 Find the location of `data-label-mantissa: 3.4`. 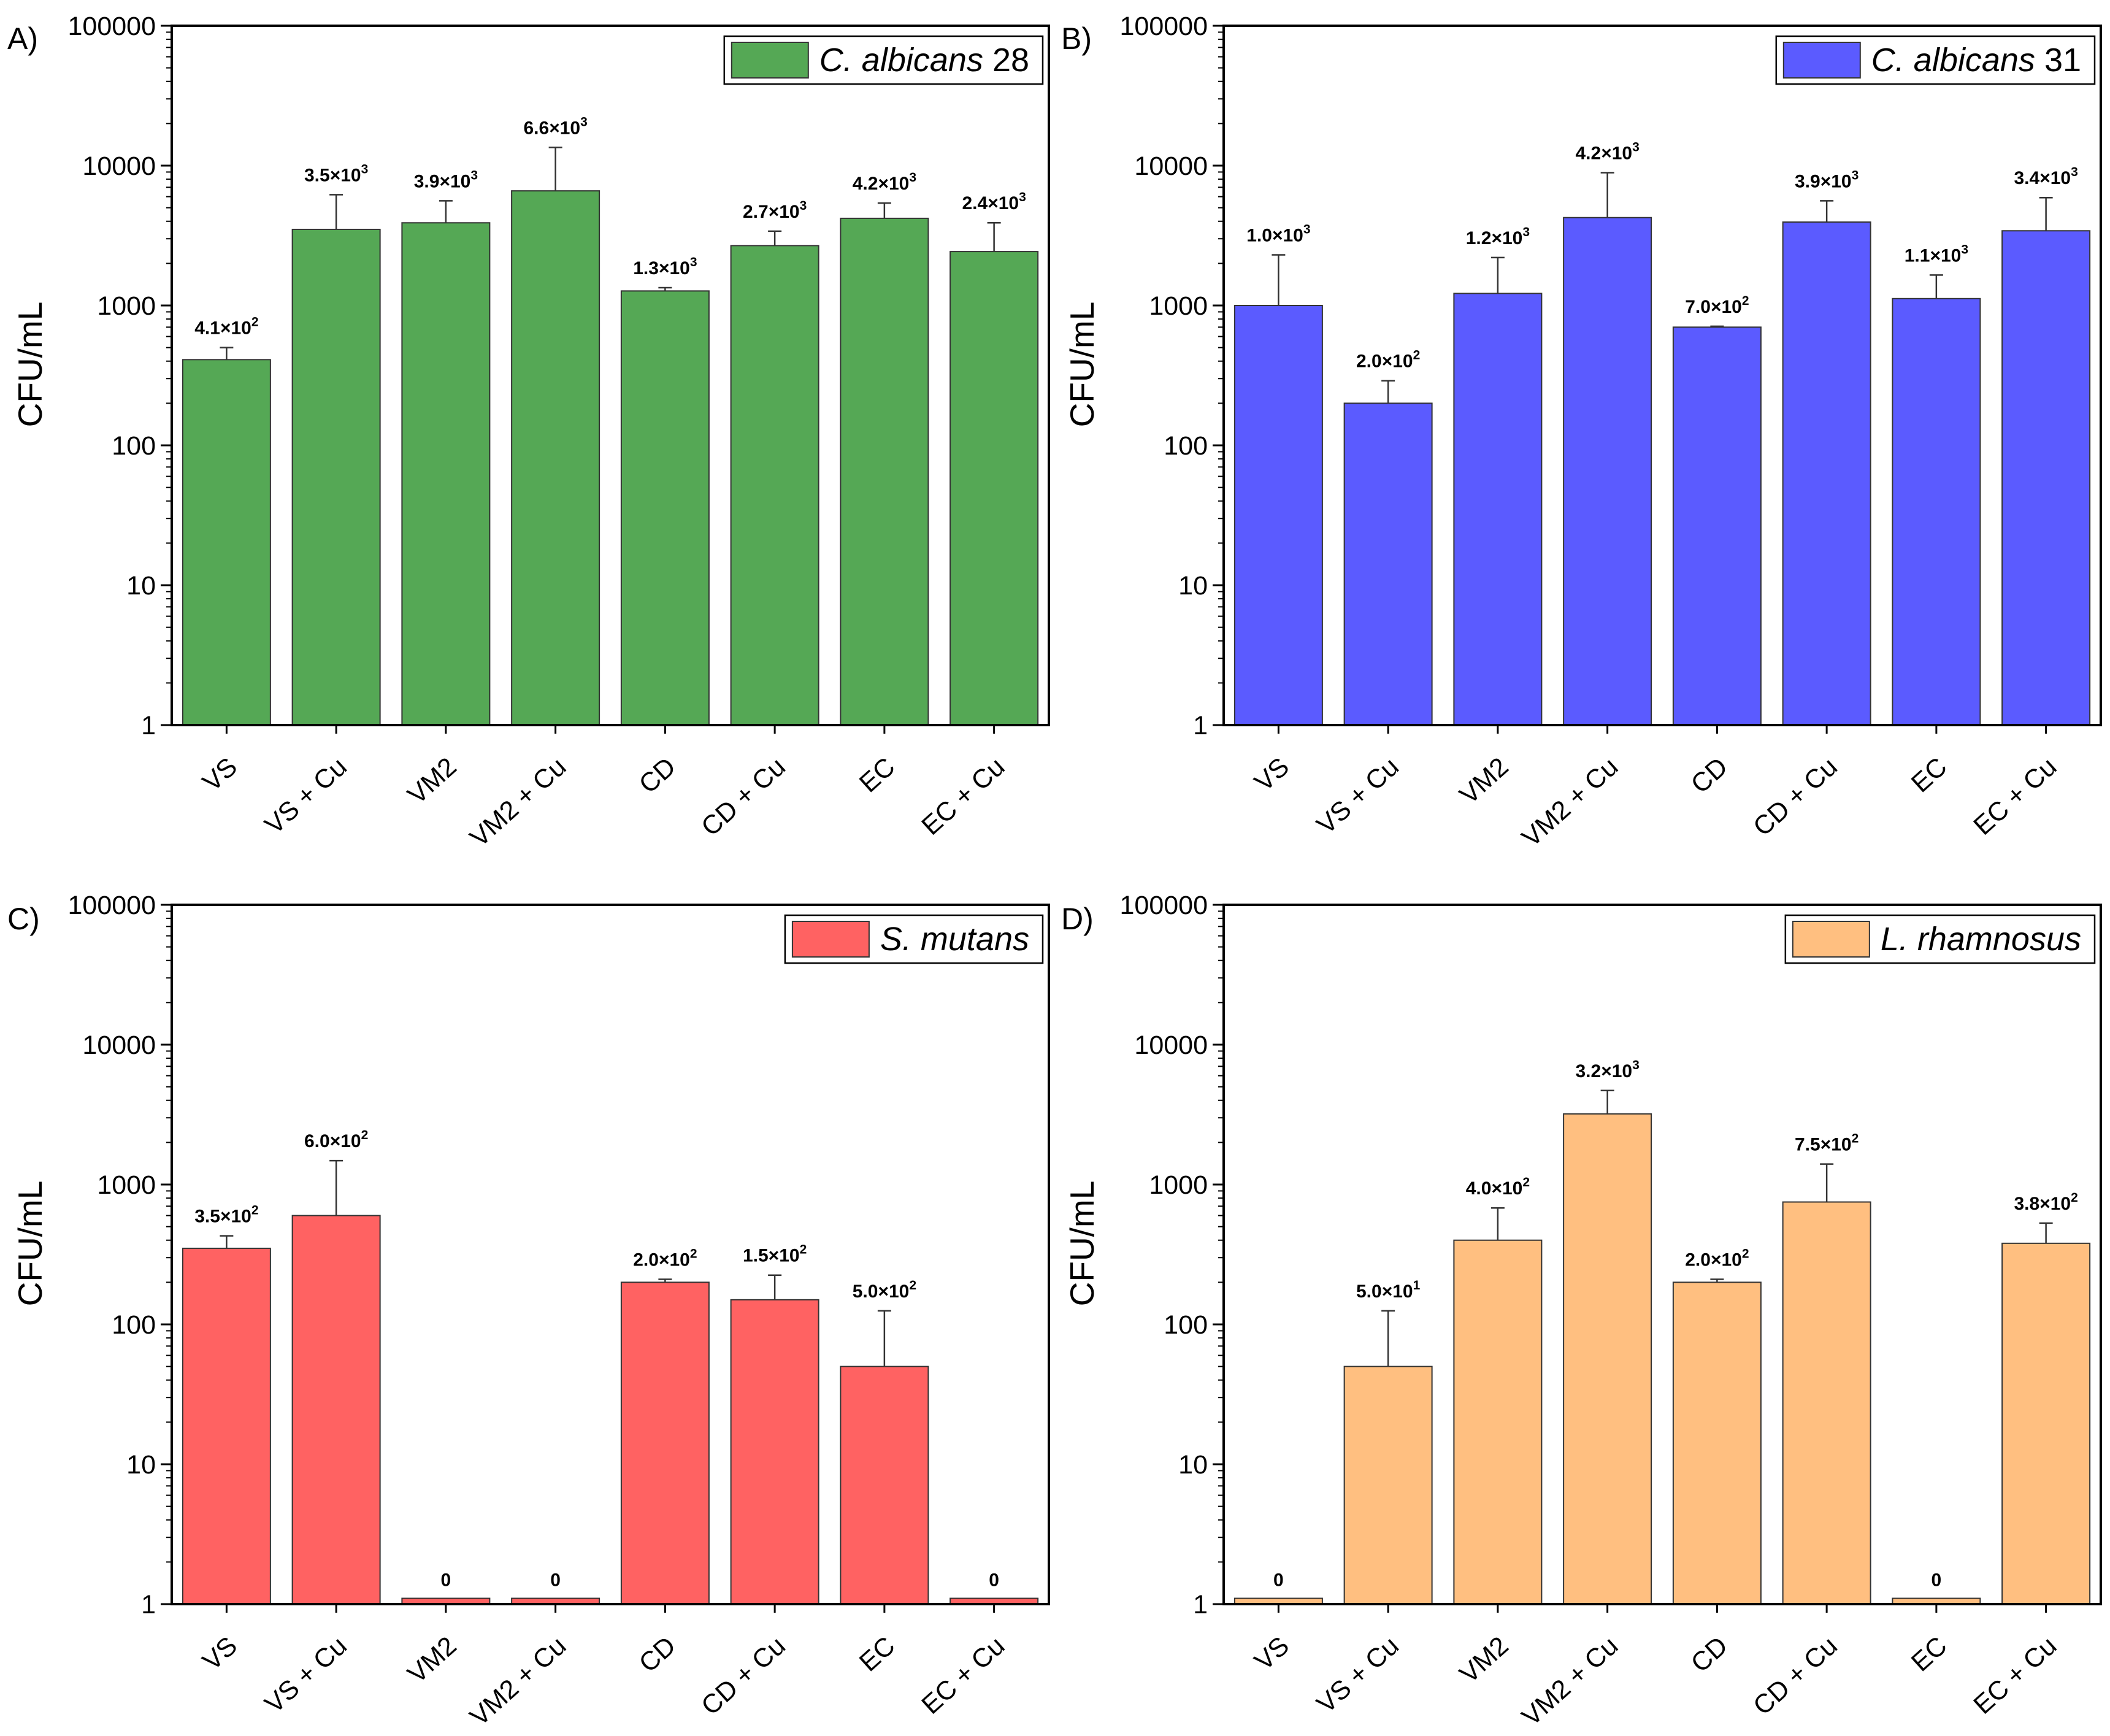

data-label-mantissa: 3.4 is located at coordinates (2026, 178).